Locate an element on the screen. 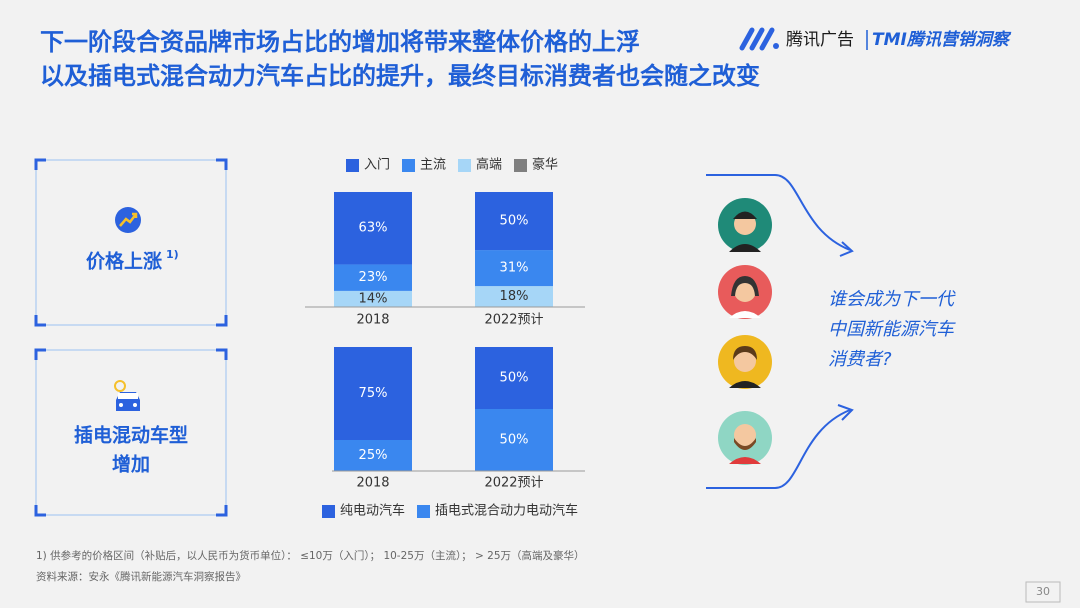 The image size is (1080, 608). data-label: 31% is located at coordinates (514, 268).